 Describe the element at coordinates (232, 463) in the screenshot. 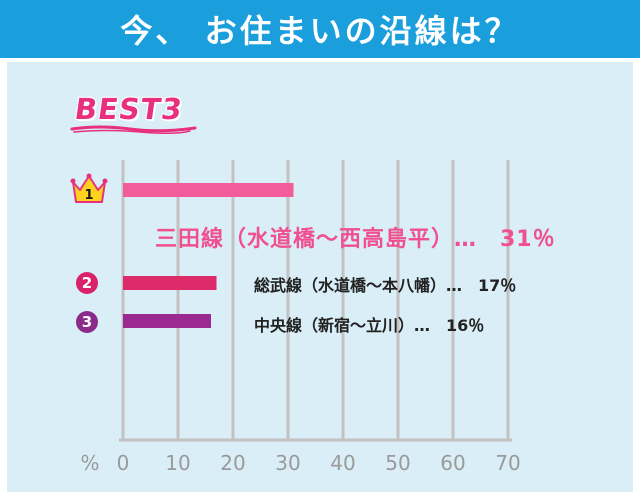

I see `x-tick-label-20: 20` at that location.